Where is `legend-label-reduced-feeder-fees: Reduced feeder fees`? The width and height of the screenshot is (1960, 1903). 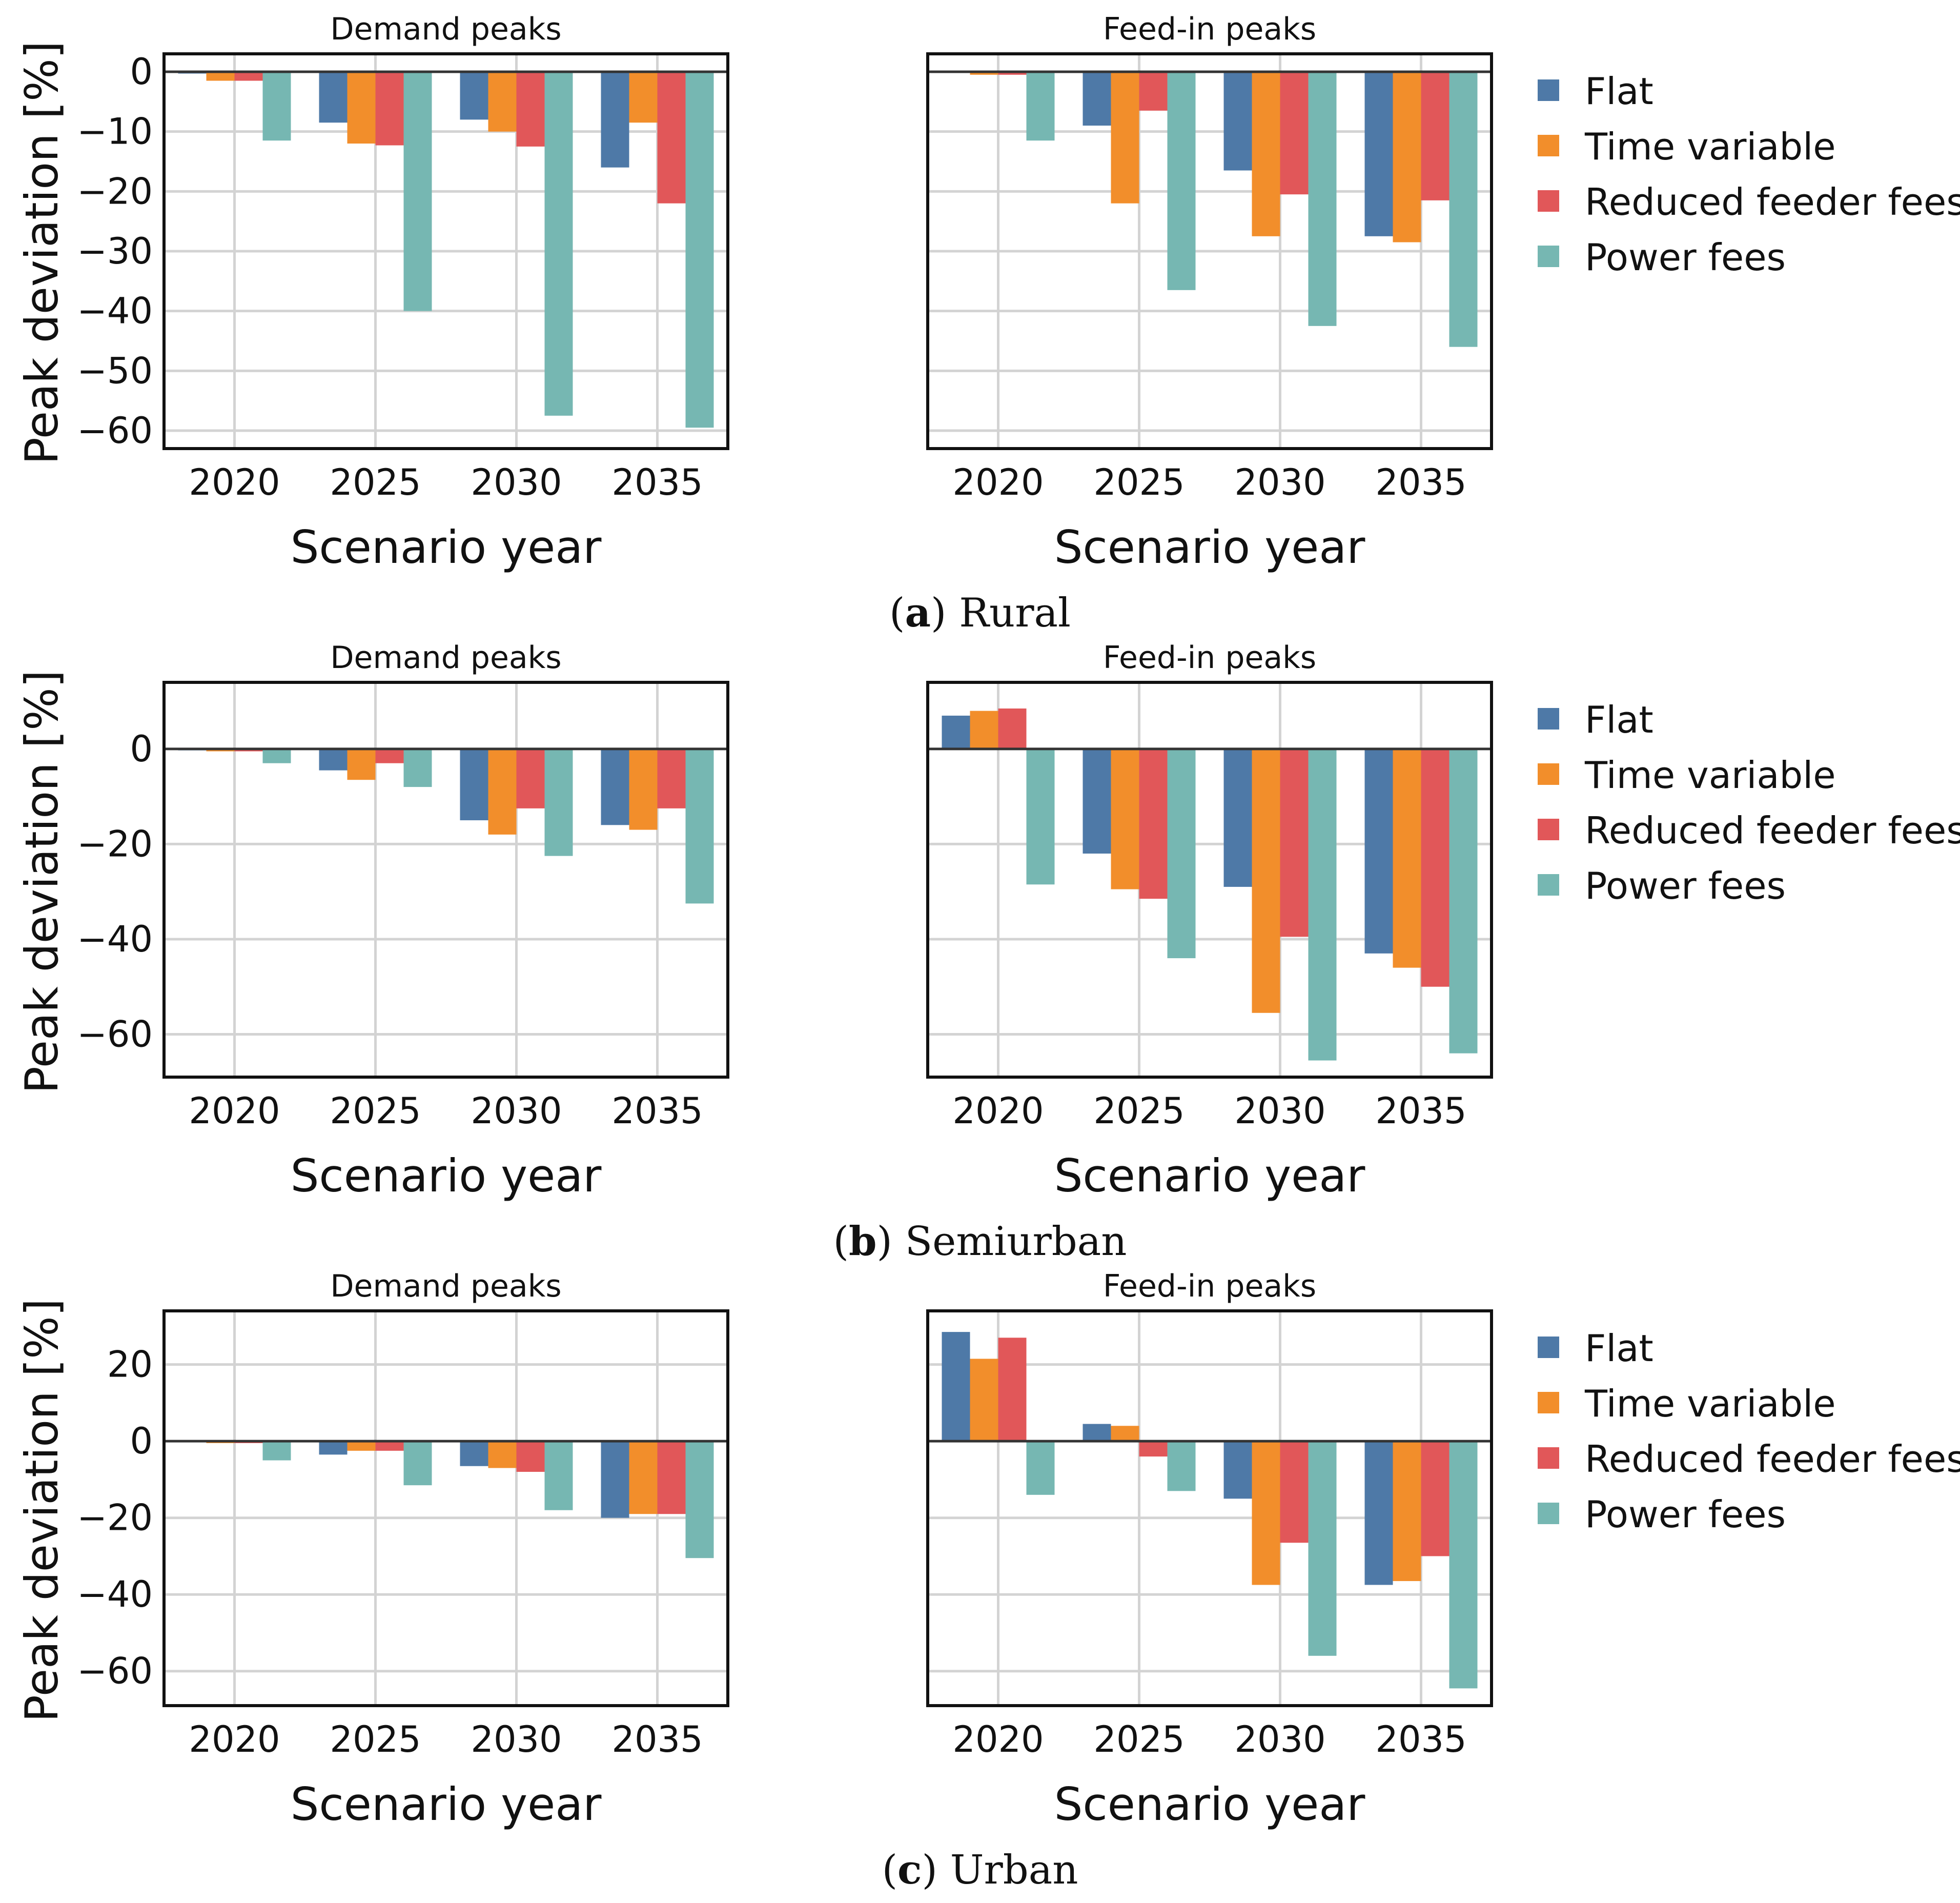
legend-label-reduced-feeder-fees: Reduced feeder fees is located at coordinates (1772, 830).